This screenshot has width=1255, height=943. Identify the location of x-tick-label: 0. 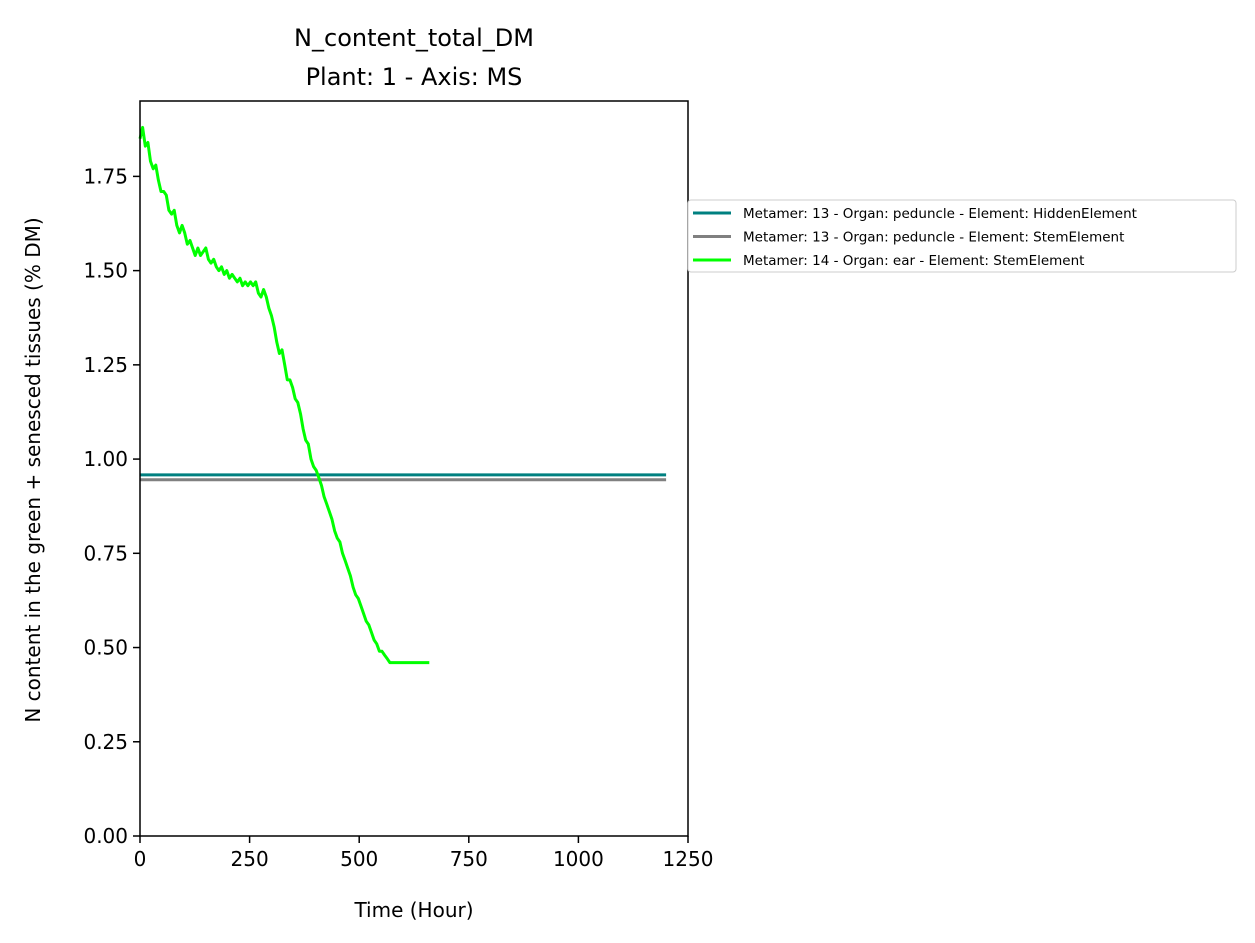
(140, 859).